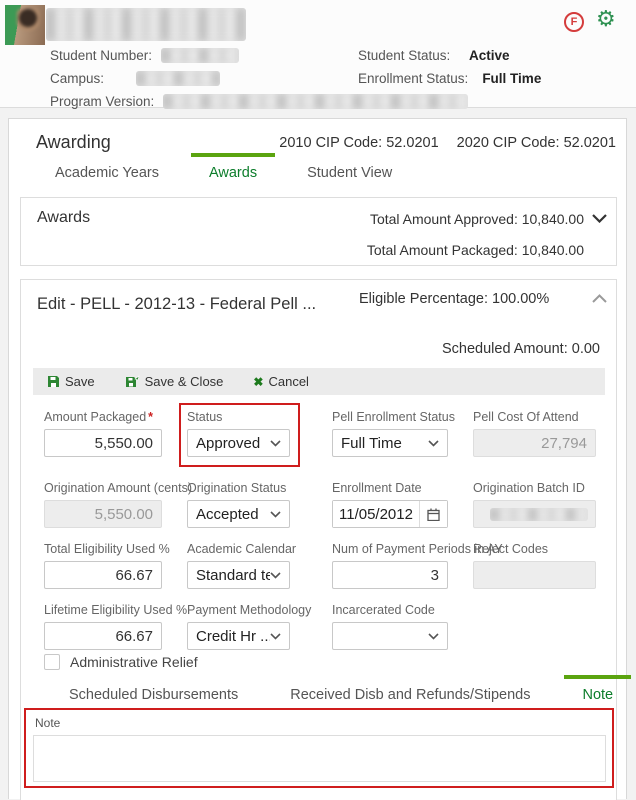  I want to click on pell-cost-of-attend-input, so click(534, 443).